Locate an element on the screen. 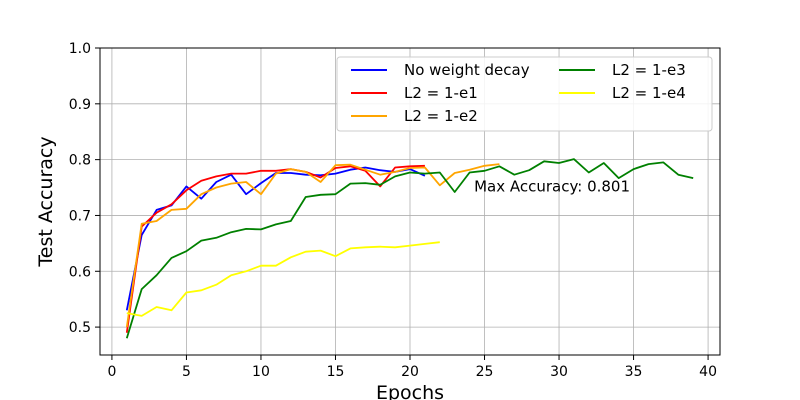 Image resolution: width=800 pixels, height=400 pixels. x-tick-label: 5 is located at coordinates (186, 372).